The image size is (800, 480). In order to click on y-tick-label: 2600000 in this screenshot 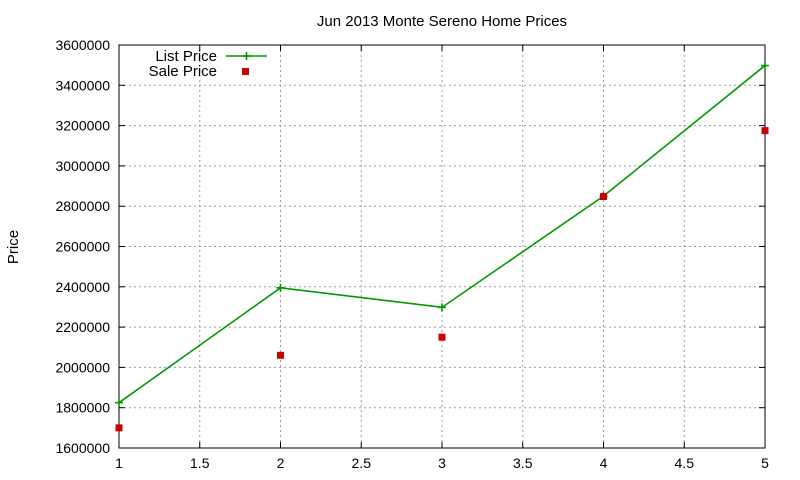, I will do `click(82, 247)`.